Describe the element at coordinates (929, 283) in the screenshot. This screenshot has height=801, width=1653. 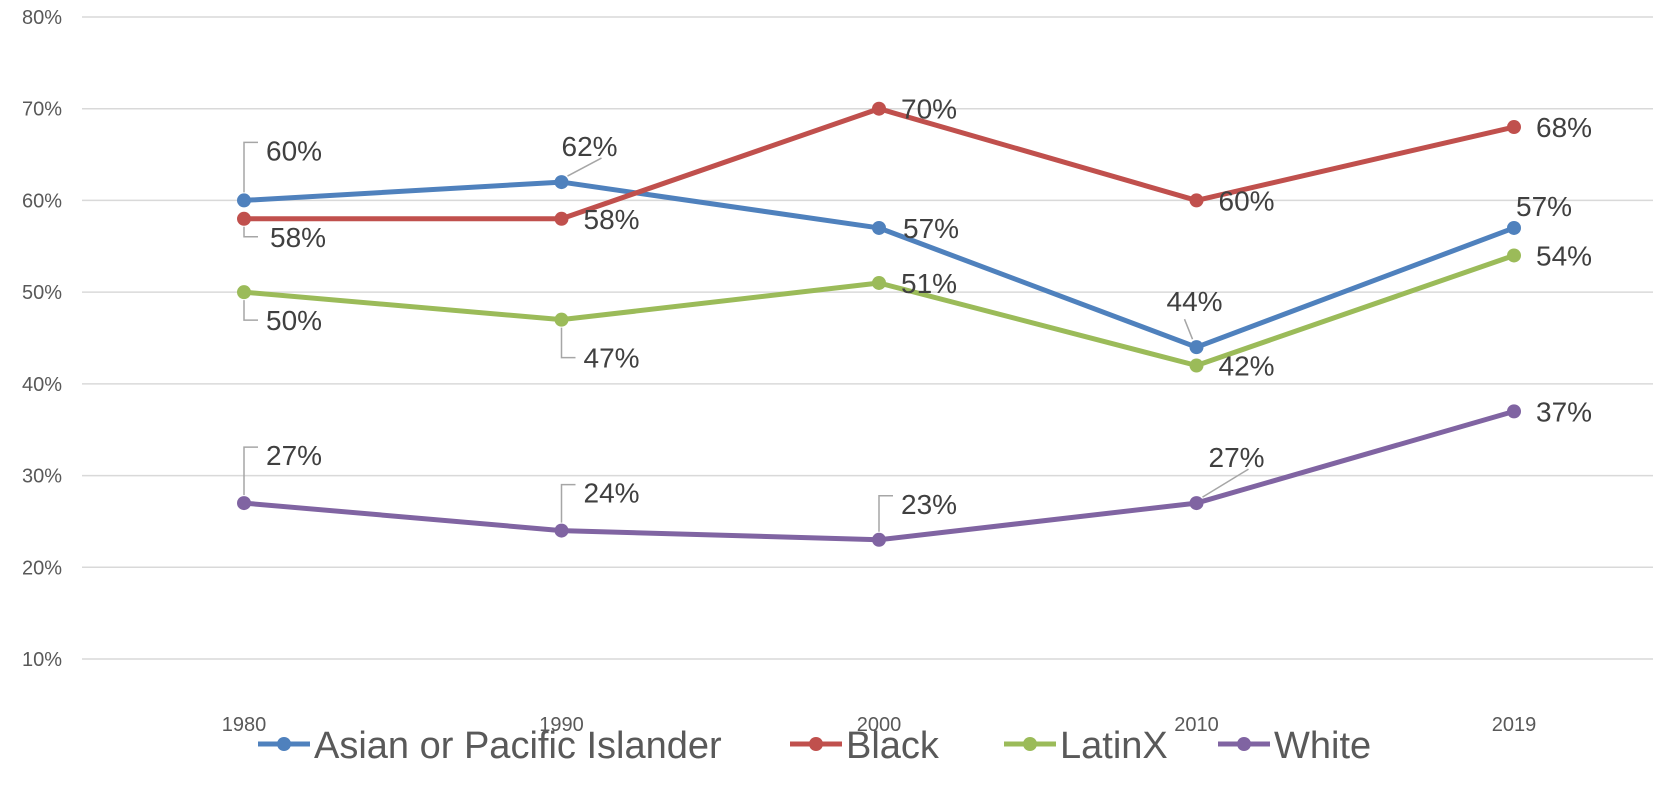
I see `data-label: 51%` at that location.